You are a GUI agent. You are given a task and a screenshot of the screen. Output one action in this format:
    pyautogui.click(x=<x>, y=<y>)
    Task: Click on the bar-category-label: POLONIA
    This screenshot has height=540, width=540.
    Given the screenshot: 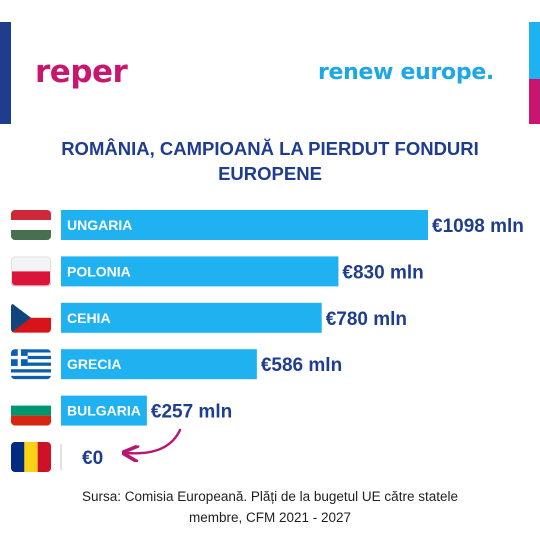 What is the action you would take?
    pyautogui.click(x=99, y=271)
    